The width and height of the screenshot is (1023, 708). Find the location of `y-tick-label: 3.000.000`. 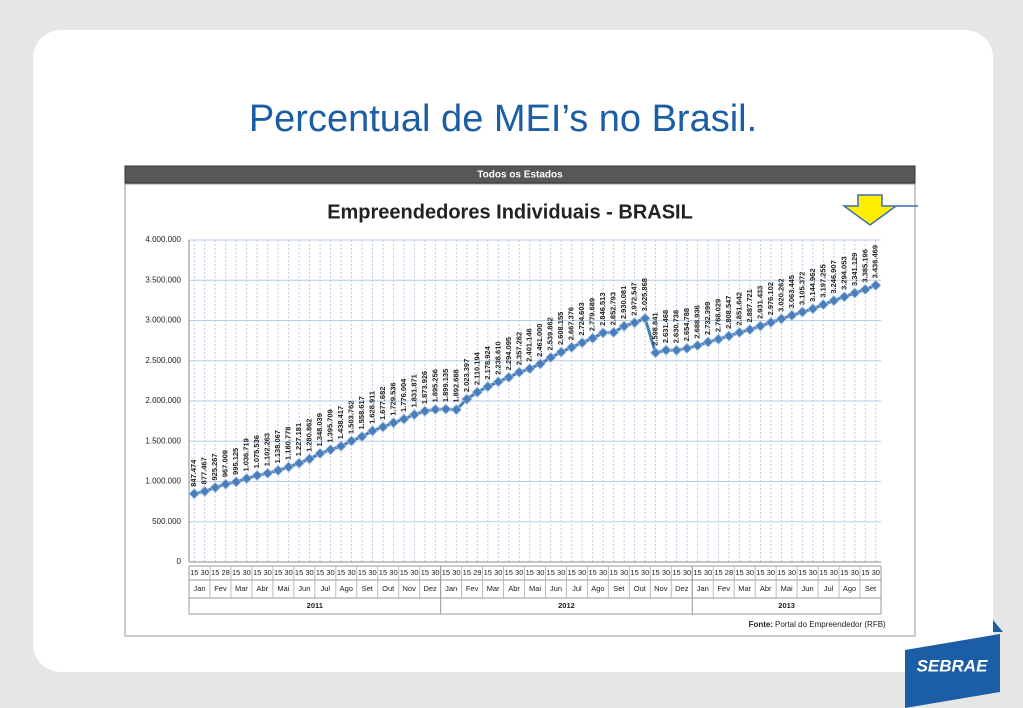

y-tick-label: 3.000.000 is located at coordinates (163, 320).